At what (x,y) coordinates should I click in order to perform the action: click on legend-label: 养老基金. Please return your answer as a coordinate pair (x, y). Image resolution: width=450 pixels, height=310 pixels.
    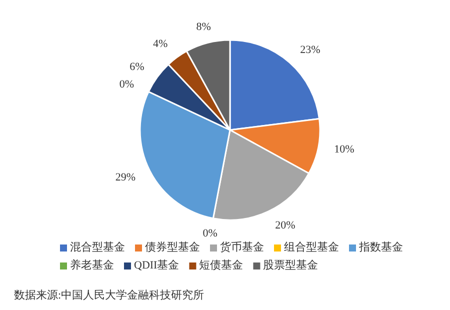
    Looking at the image, I should click on (92, 265).